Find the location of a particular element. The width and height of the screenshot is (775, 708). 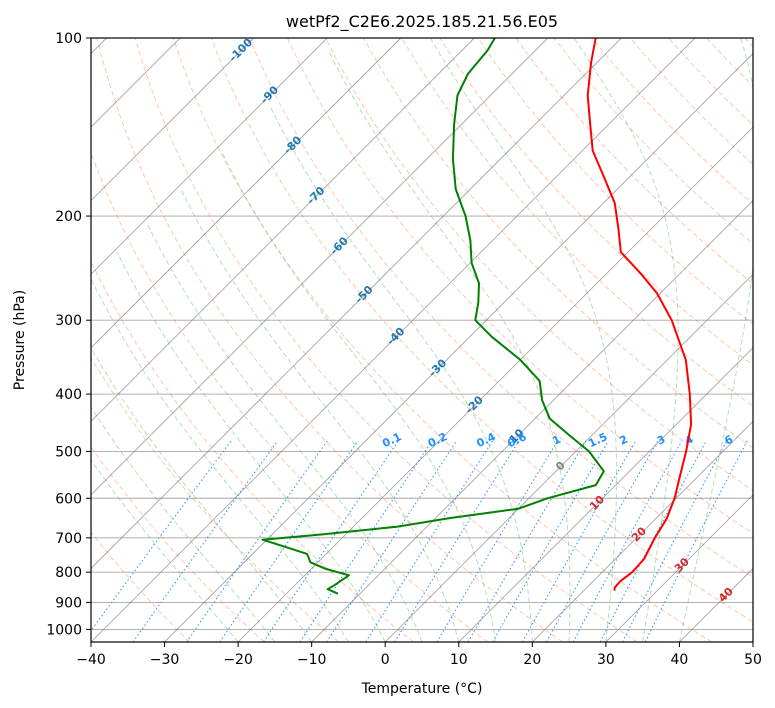

x-tick-label: −10 is located at coordinates (312, 660).